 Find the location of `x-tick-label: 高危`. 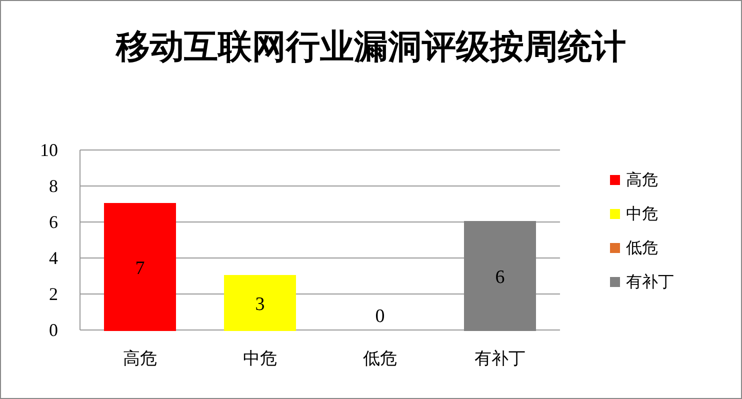

x-tick-label: 高危 is located at coordinates (140, 359).